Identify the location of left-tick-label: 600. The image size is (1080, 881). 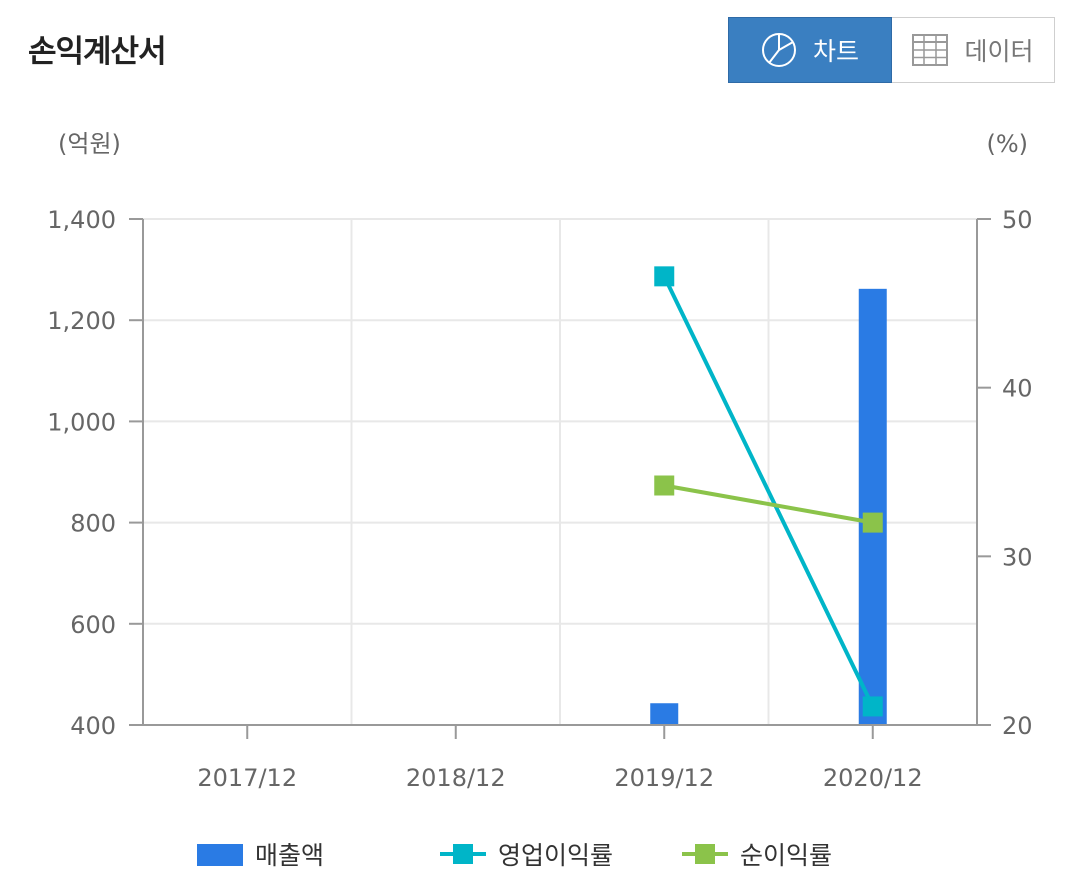
(93, 625).